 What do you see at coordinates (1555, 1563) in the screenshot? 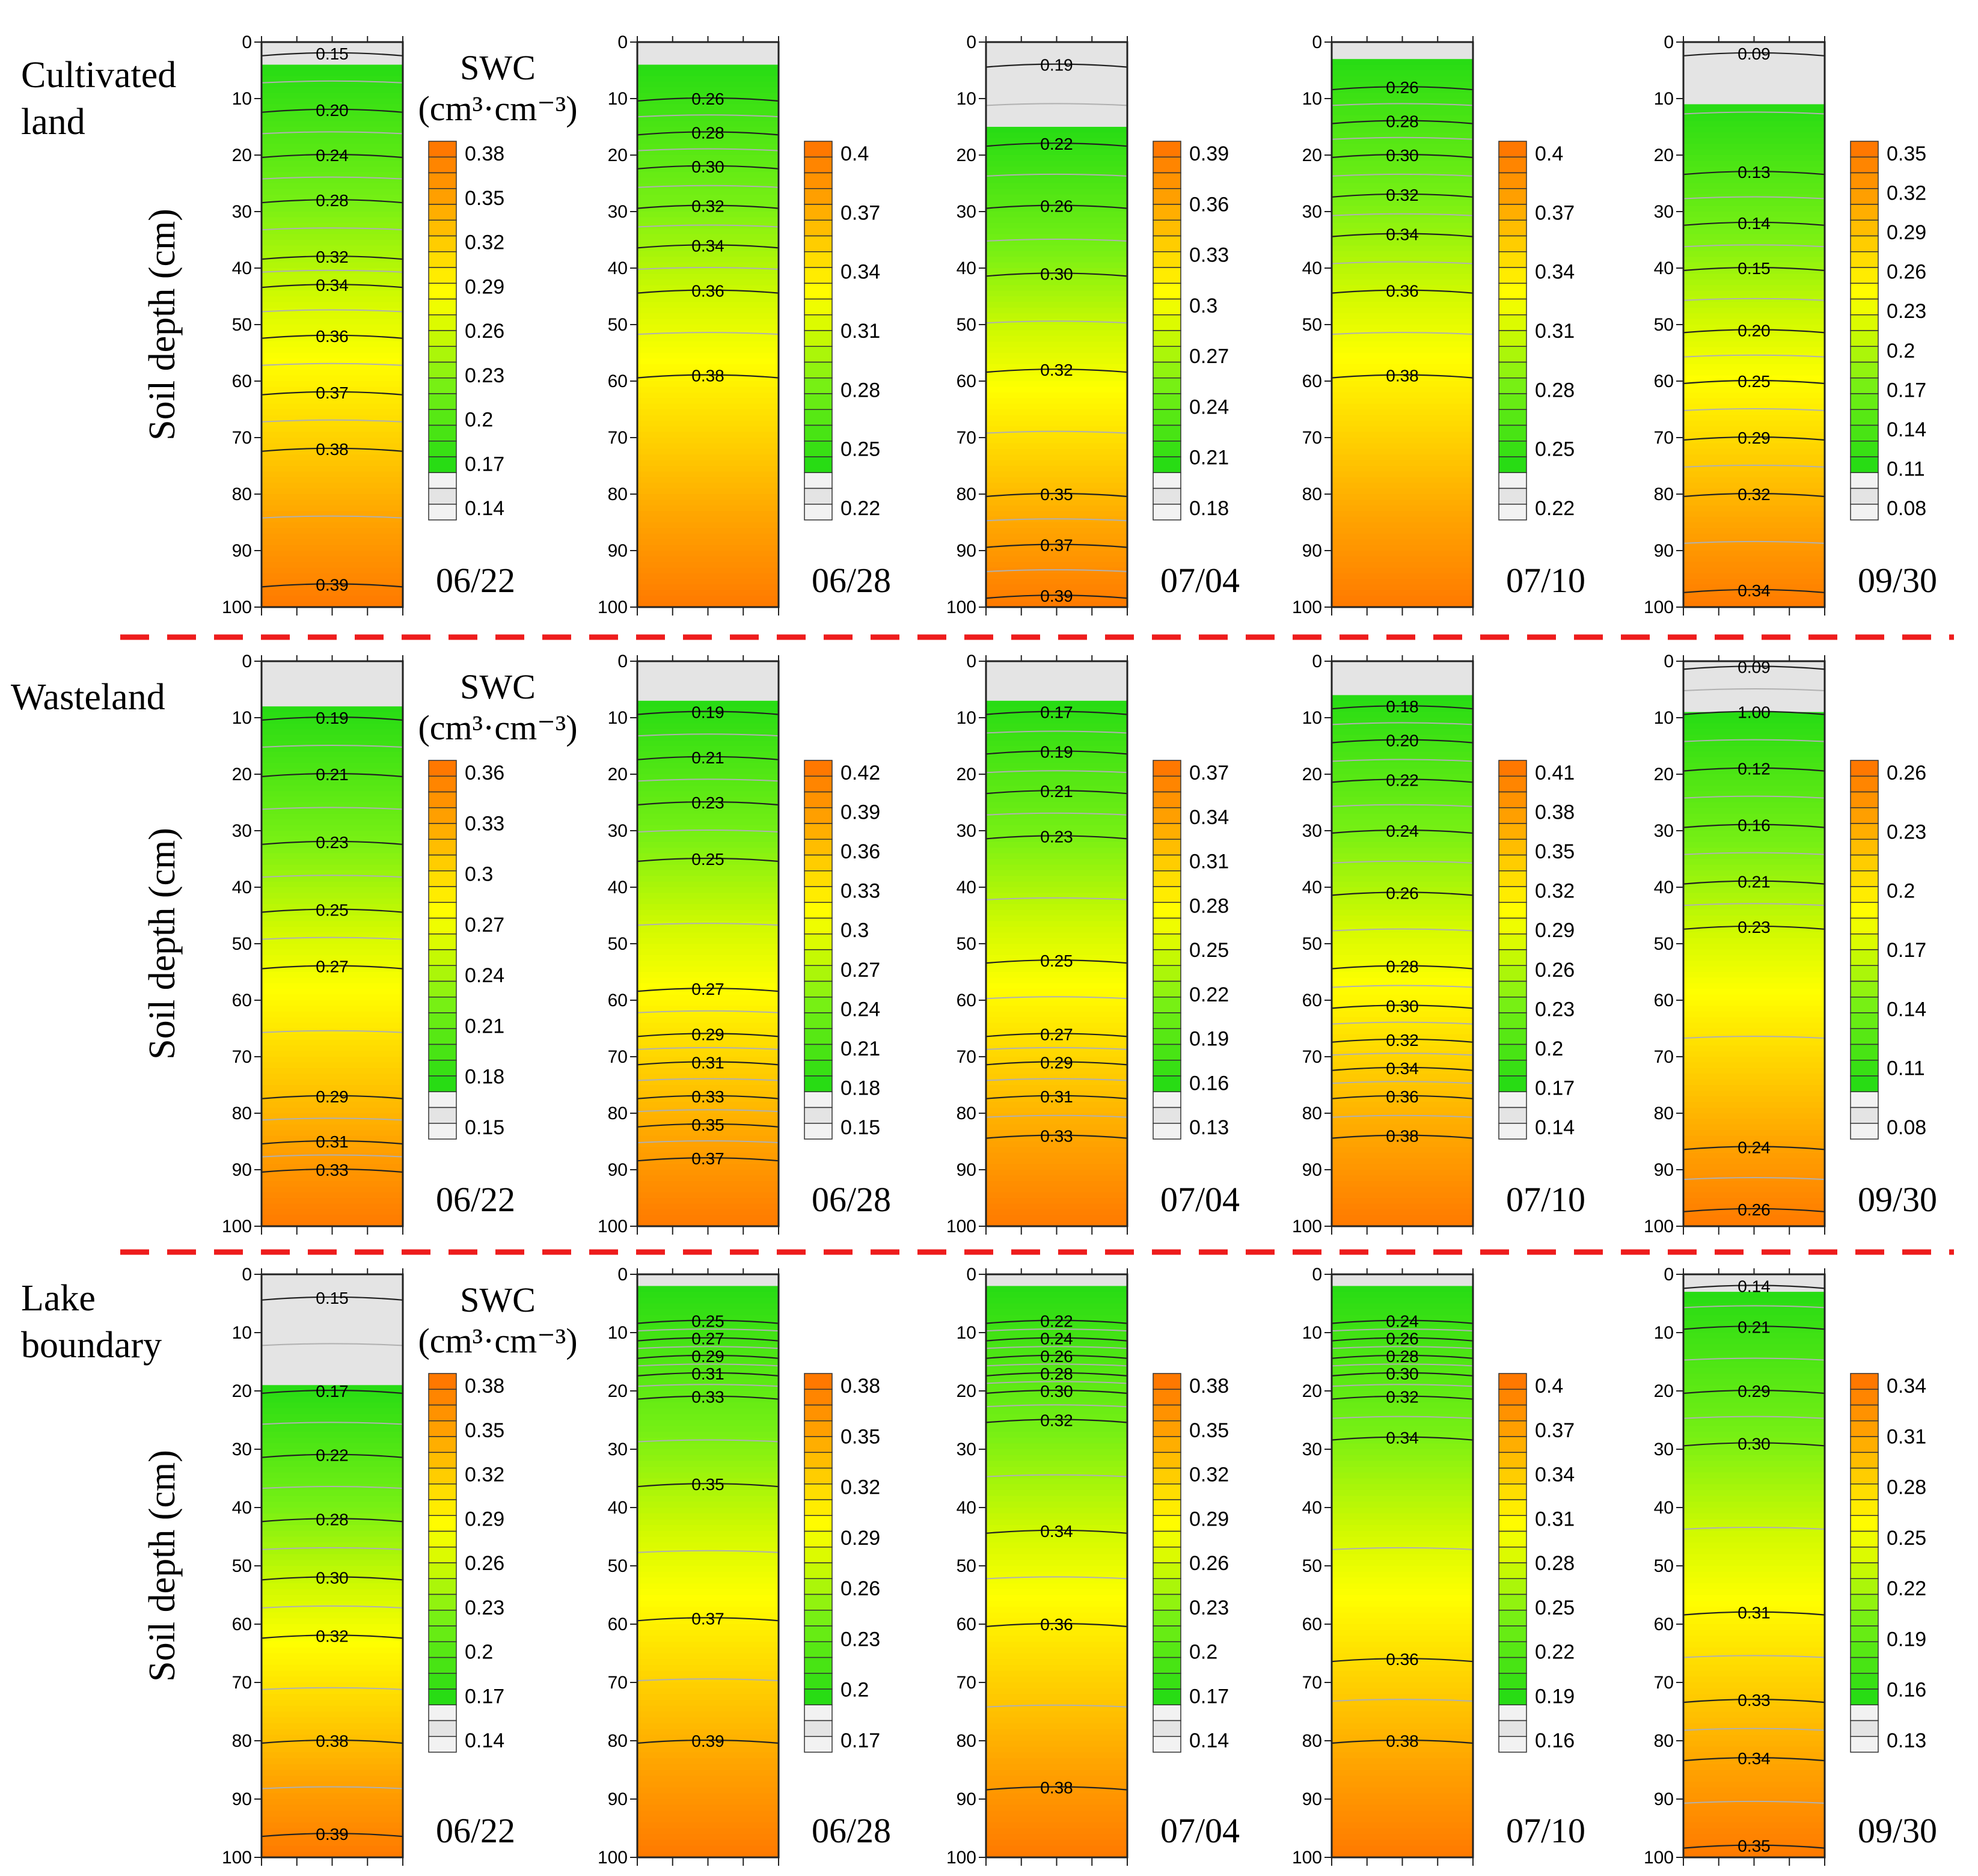
I see `colorbar-tick-label: 0.28` at bounding box center [1555, 1563].